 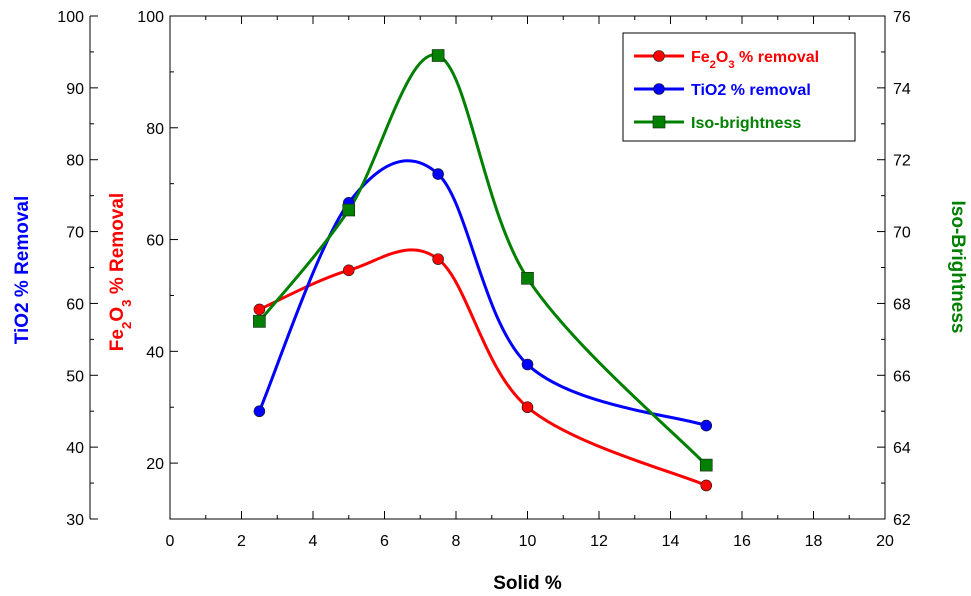 What do you see at coordinates (814, 541) in the screenshot?
I see `x-tick-label: 18` at bounding box center [814, 541].